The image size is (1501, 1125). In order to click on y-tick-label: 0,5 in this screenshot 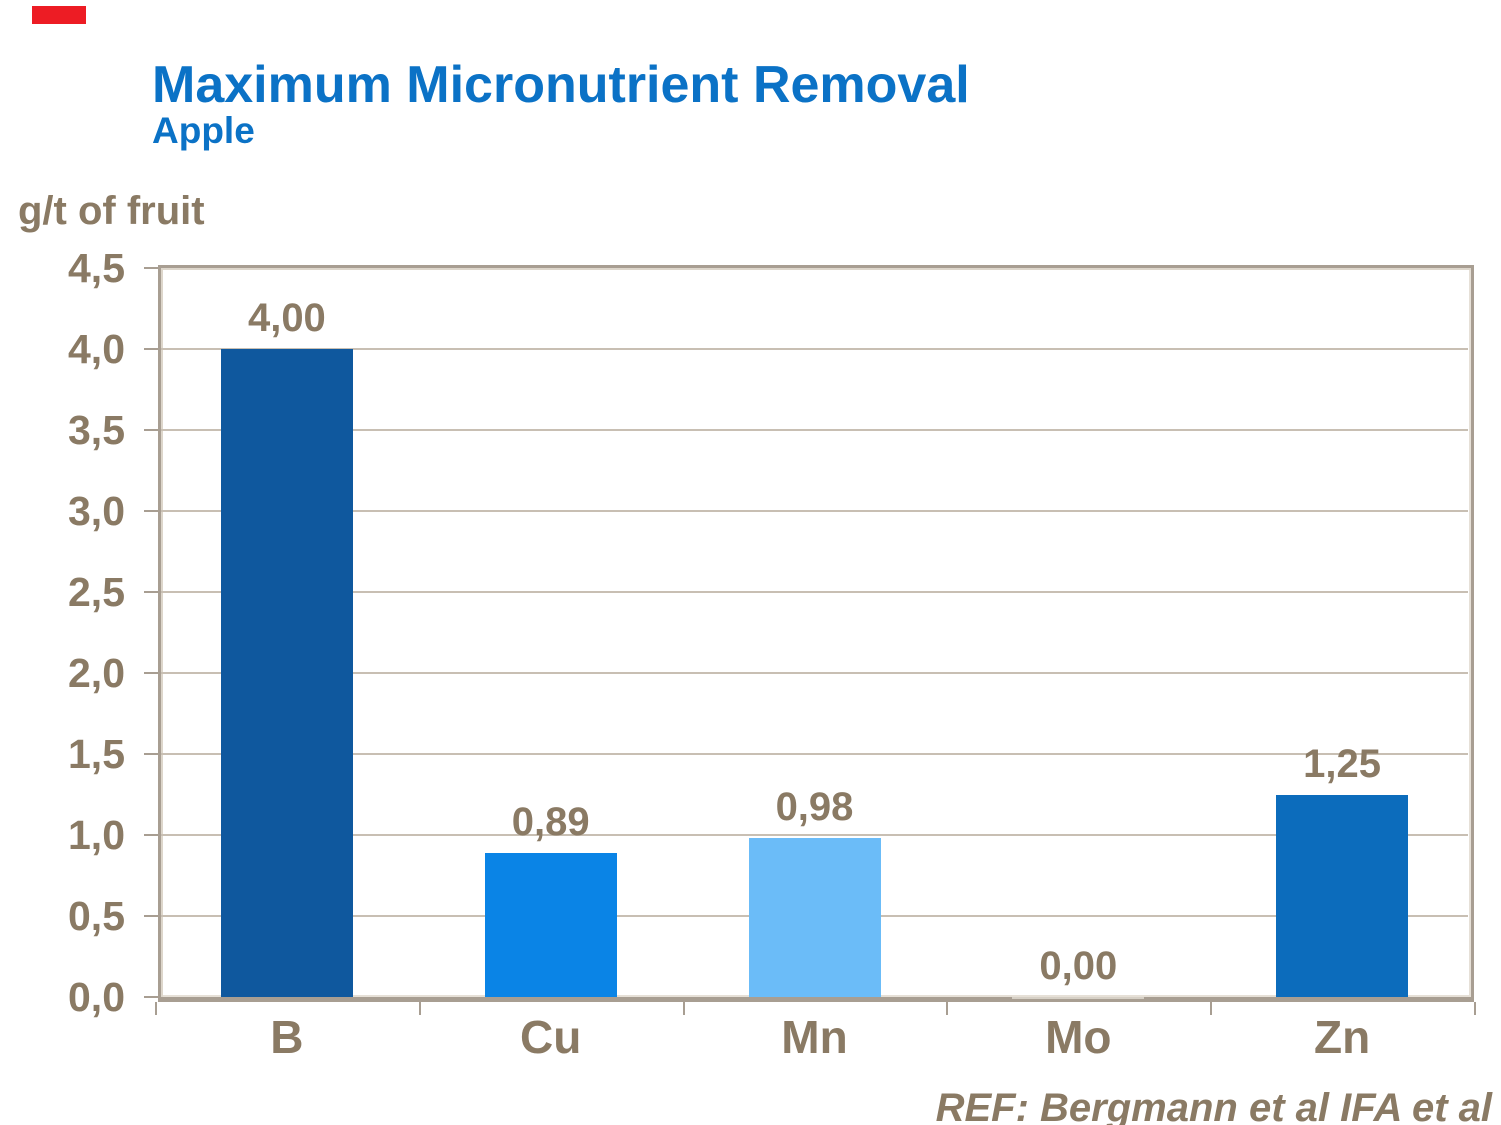, I will do `click(96, 916)`.